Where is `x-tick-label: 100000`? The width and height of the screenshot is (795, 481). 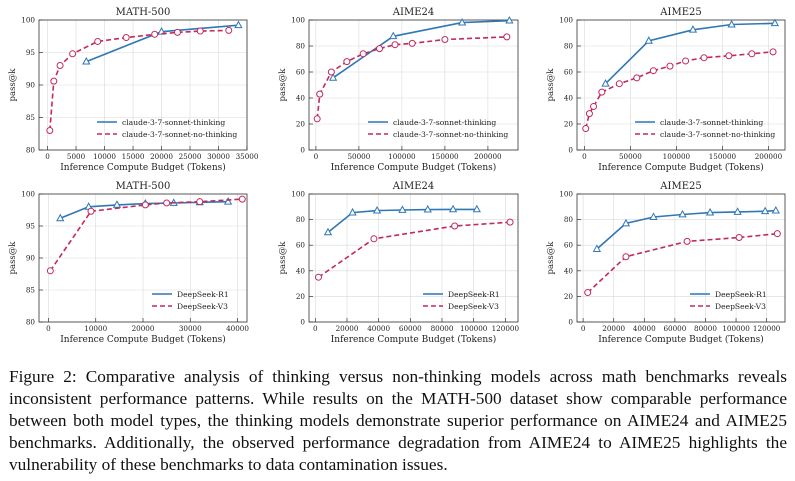 x-tick-label: 100000 is located at coordinates (474, 328).